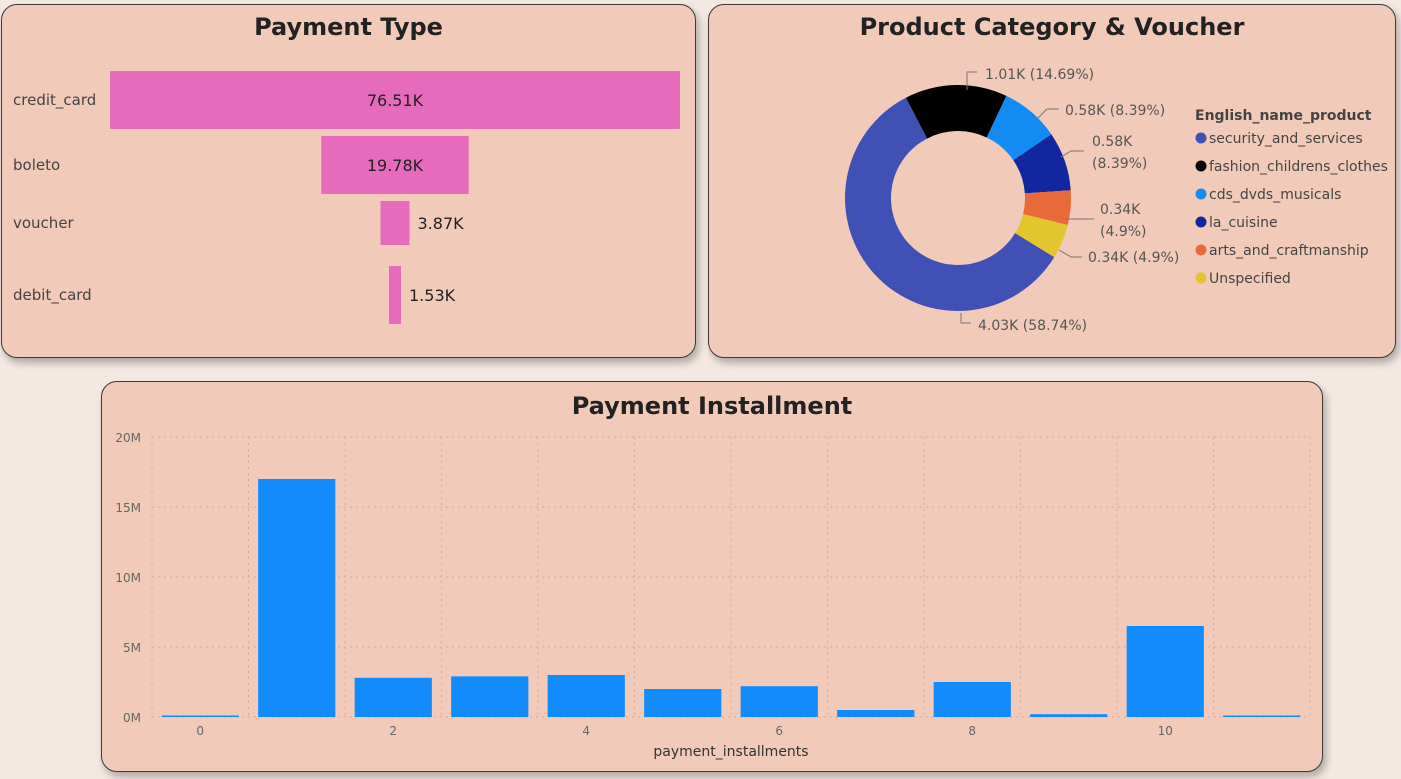 This screenshot has height=779, width=1401. What do you see at coordinates (54, 100) in the screenshot?
I see `funnel-category-label: credit_card` at bounding box center [54, 100].